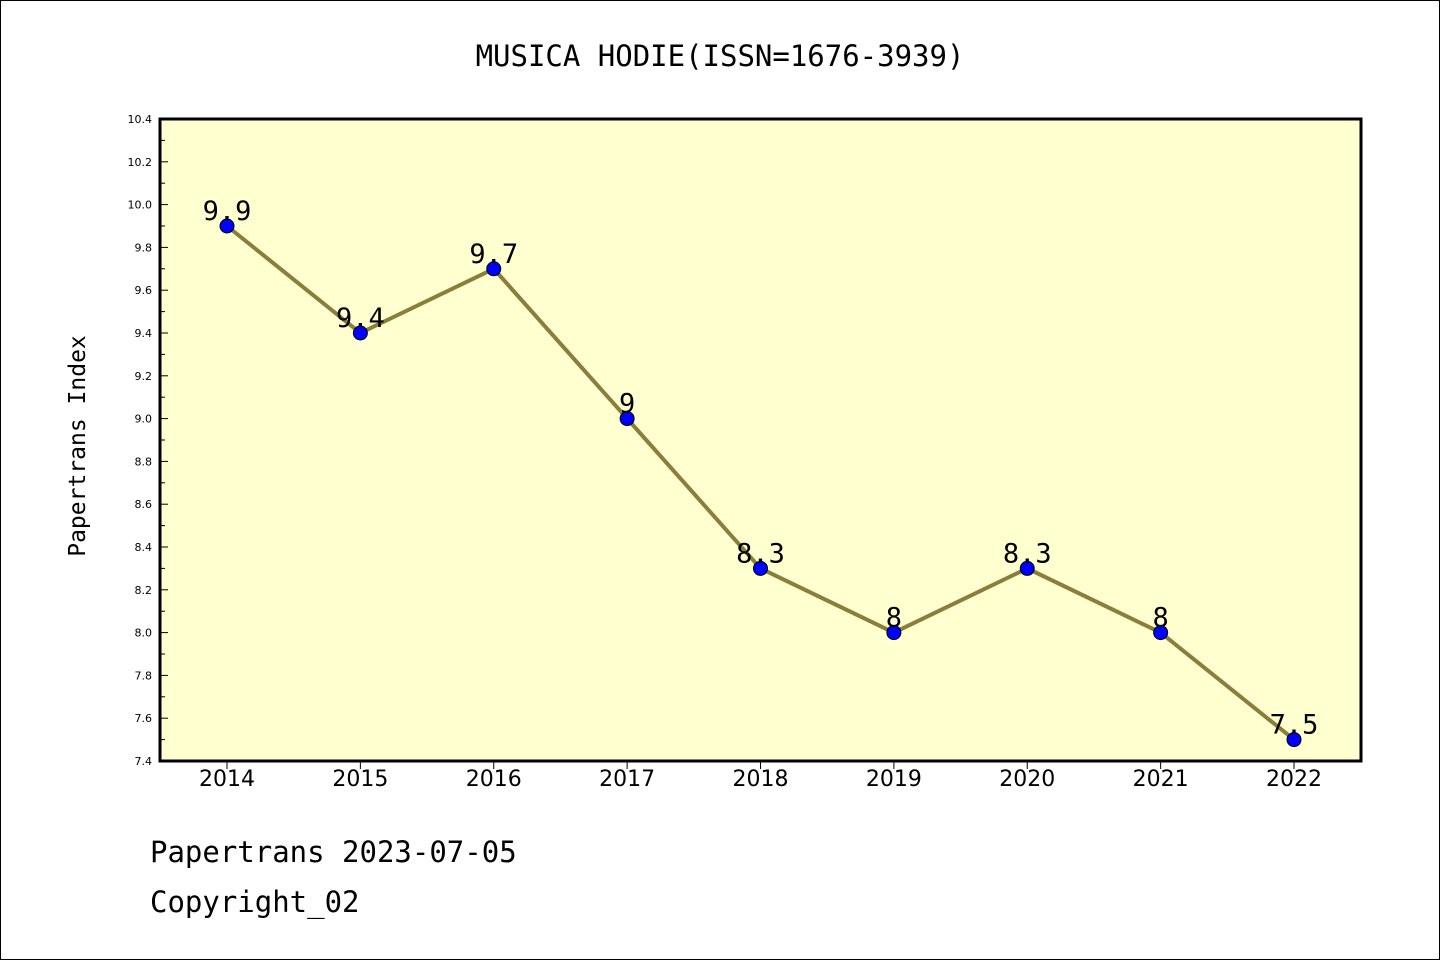 Image resolution: width=1440 pixels, height=960 pixels. What do you see at coordinates (227, 211) in the screenshot?
I see `data-label: 9.9` at bounding box center [227, 211].